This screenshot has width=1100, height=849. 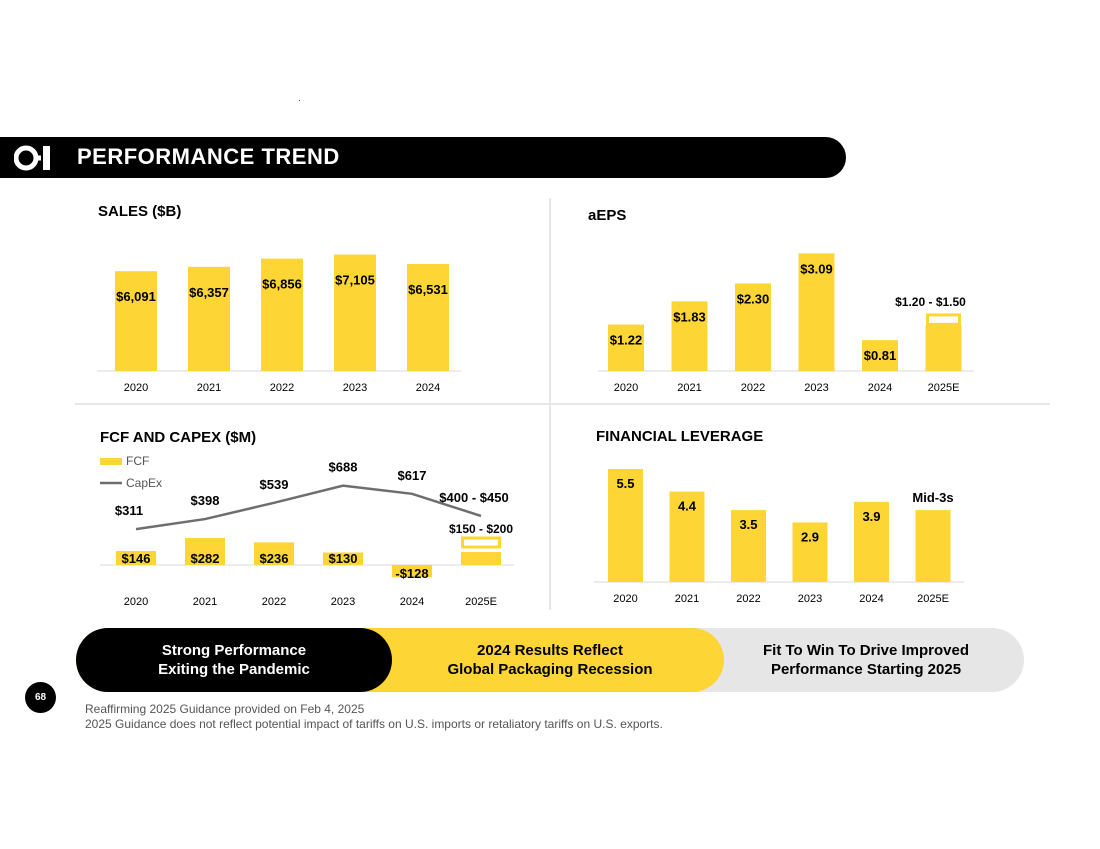 I want to click on capex-point-label: $539, so click(x=274, y=484).